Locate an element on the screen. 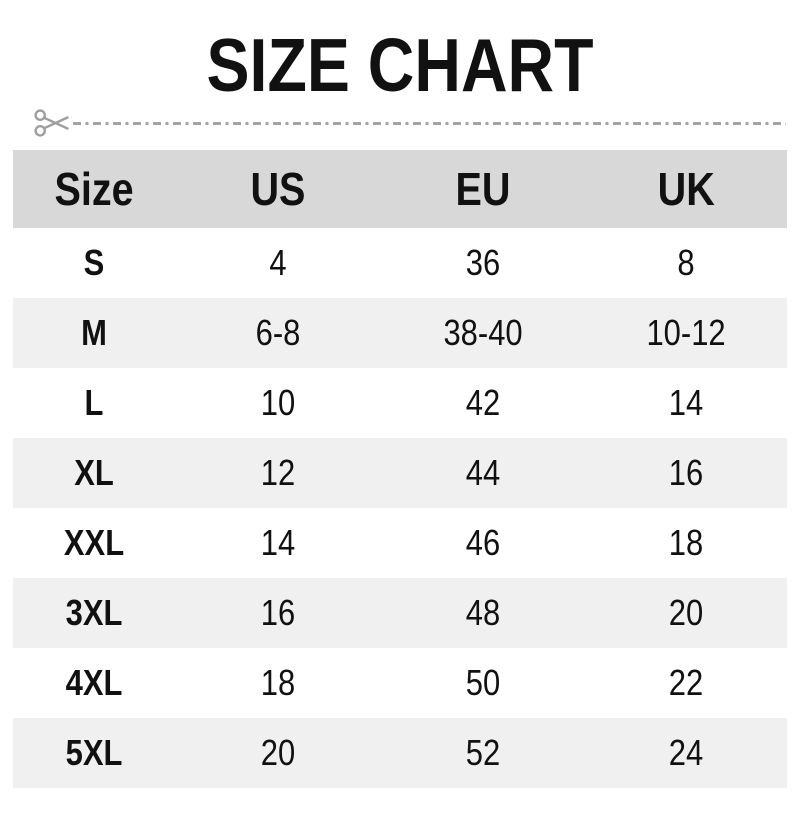  uk-value: 22 is located at coordinates (686, 682).